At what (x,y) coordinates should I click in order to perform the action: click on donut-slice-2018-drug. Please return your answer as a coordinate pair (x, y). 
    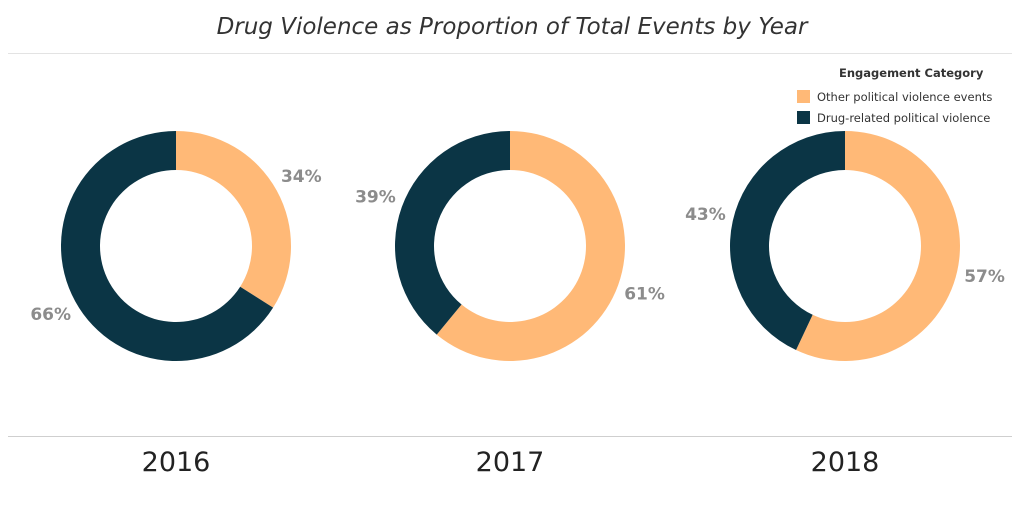
    Looking at the image, I should click on (787, 241).